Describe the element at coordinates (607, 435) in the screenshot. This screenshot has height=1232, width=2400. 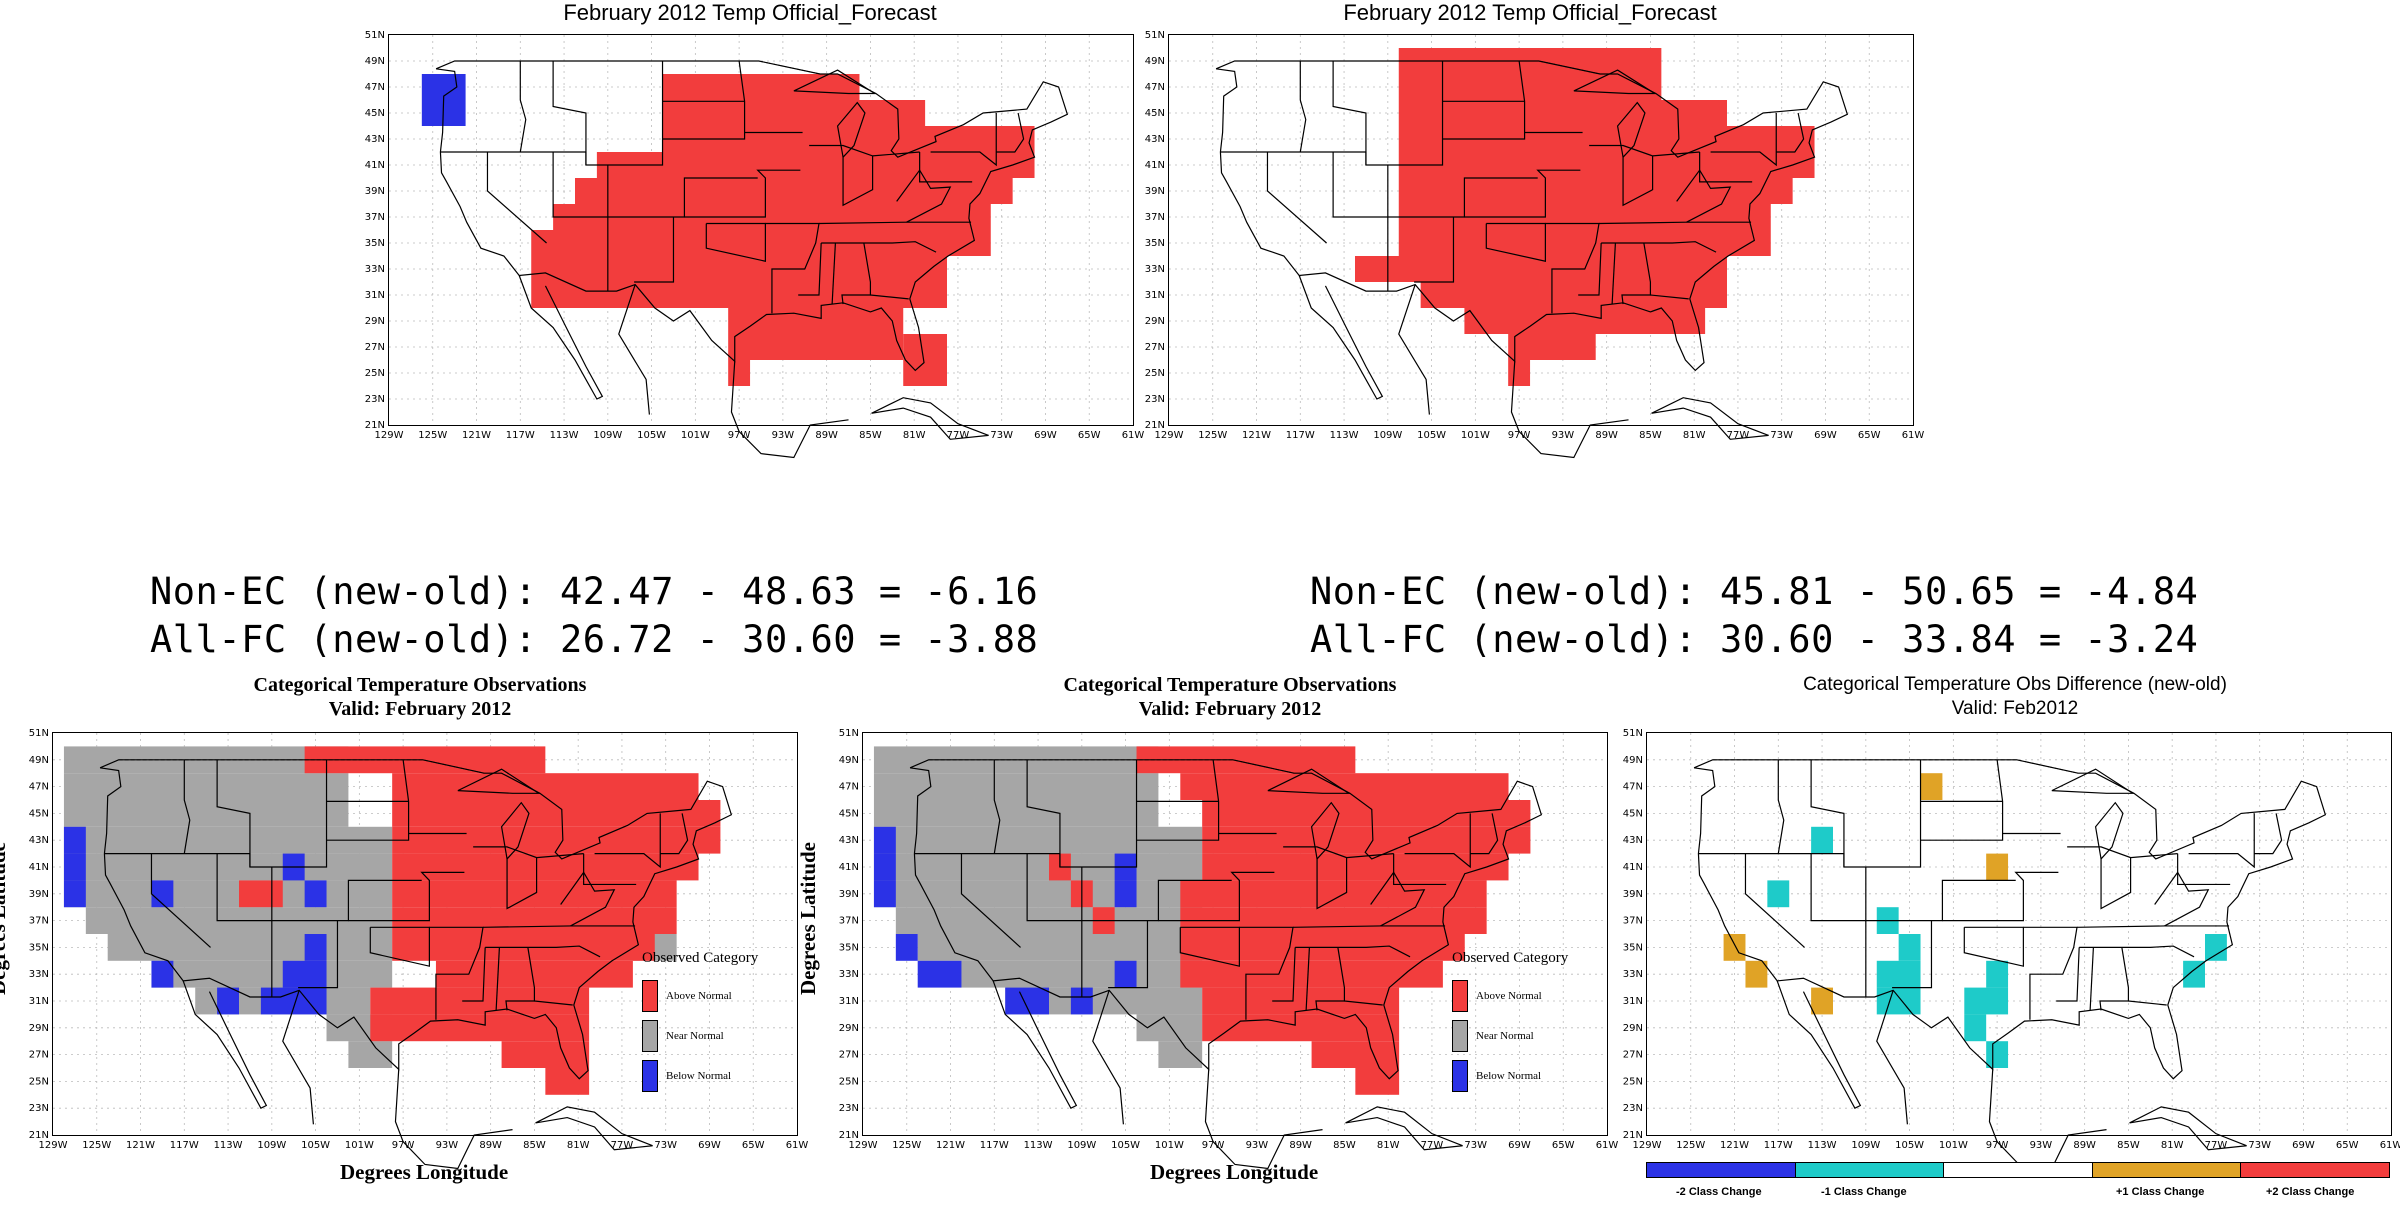
I see `lon-tick-label: 109W` at that location.